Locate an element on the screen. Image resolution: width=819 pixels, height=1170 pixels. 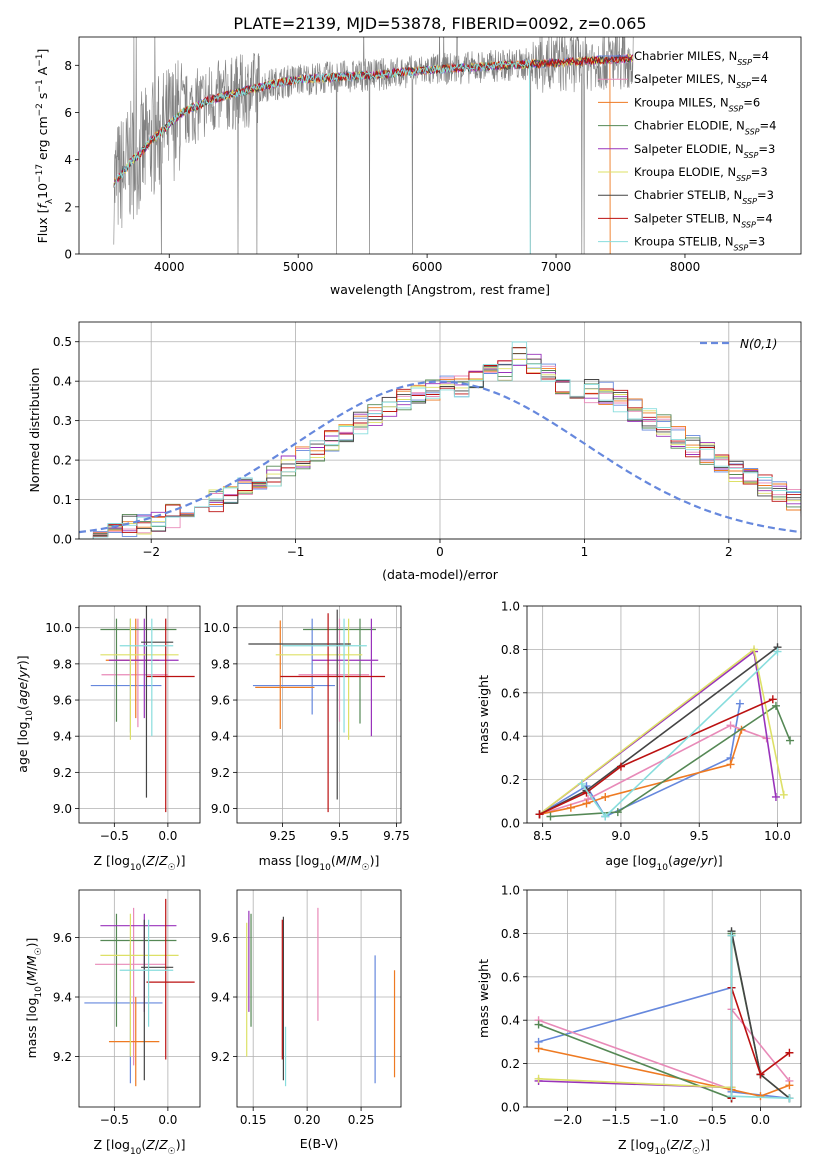
x-tick-label: −2 is located at coordinates (151, 552).